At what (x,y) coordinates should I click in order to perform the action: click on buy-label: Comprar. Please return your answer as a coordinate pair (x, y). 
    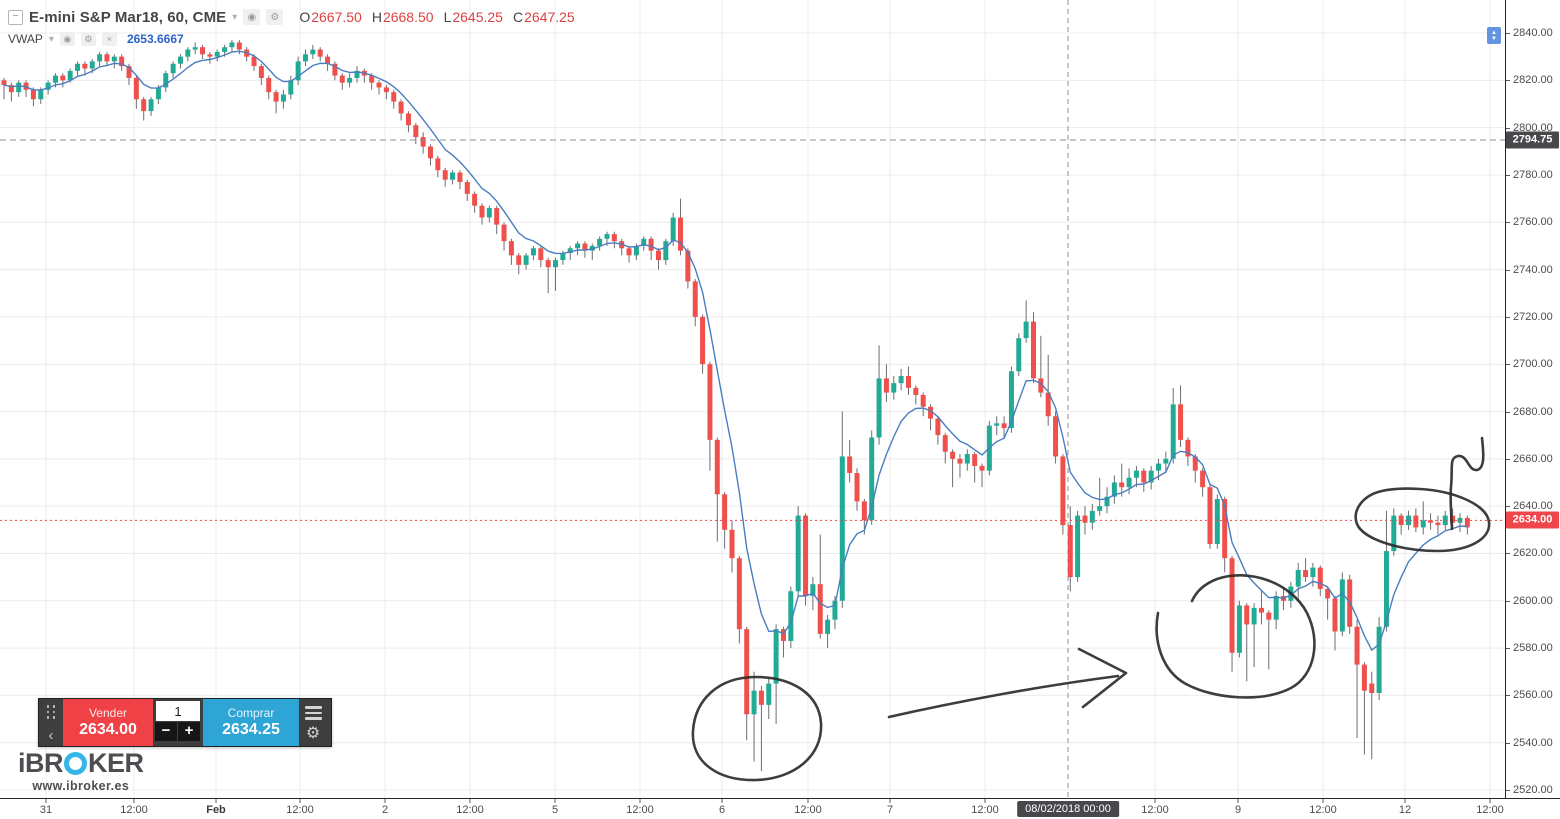
    Looking at the image, I should click on (251, 713).